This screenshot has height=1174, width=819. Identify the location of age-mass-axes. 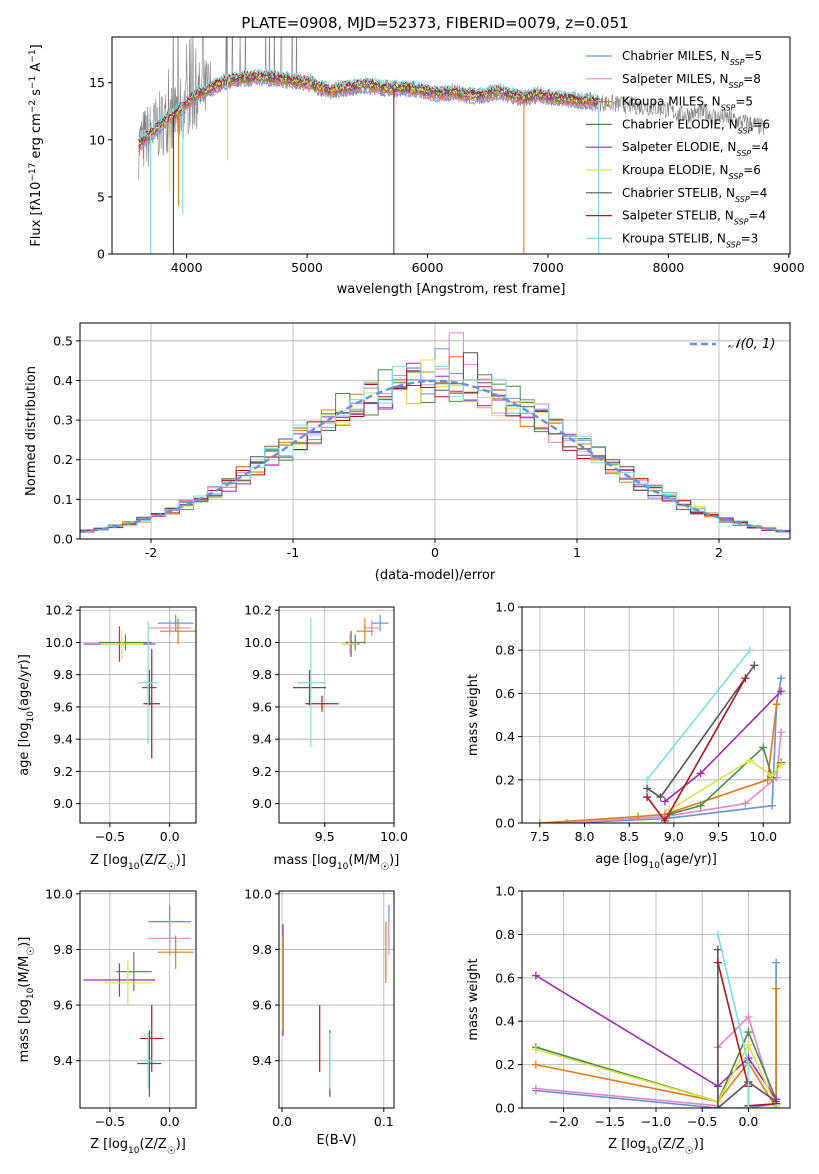
(337, 715).